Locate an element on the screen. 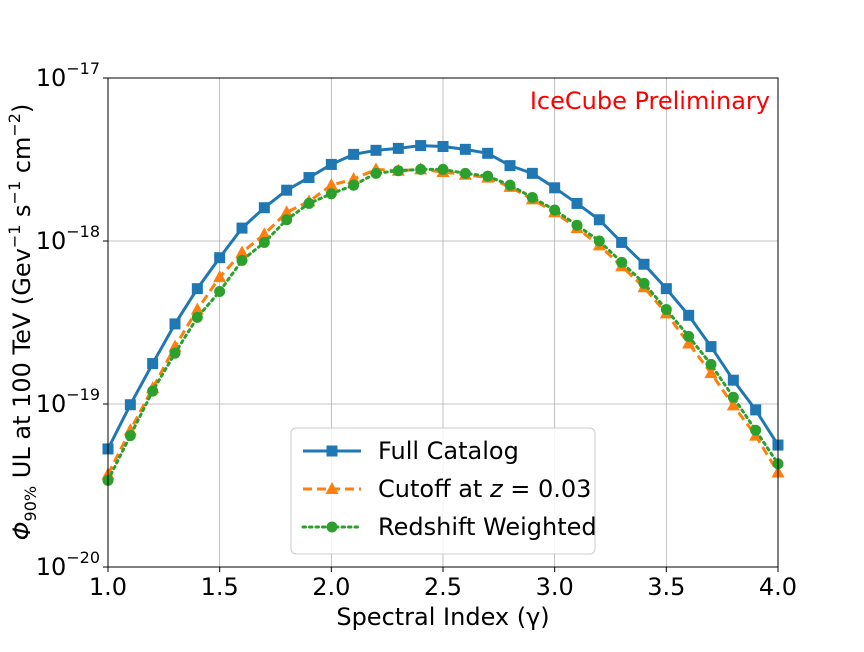 The height and width of the screenshot is (652, 864). y-label-exp1: −1 is located at coordinates (14, 237).